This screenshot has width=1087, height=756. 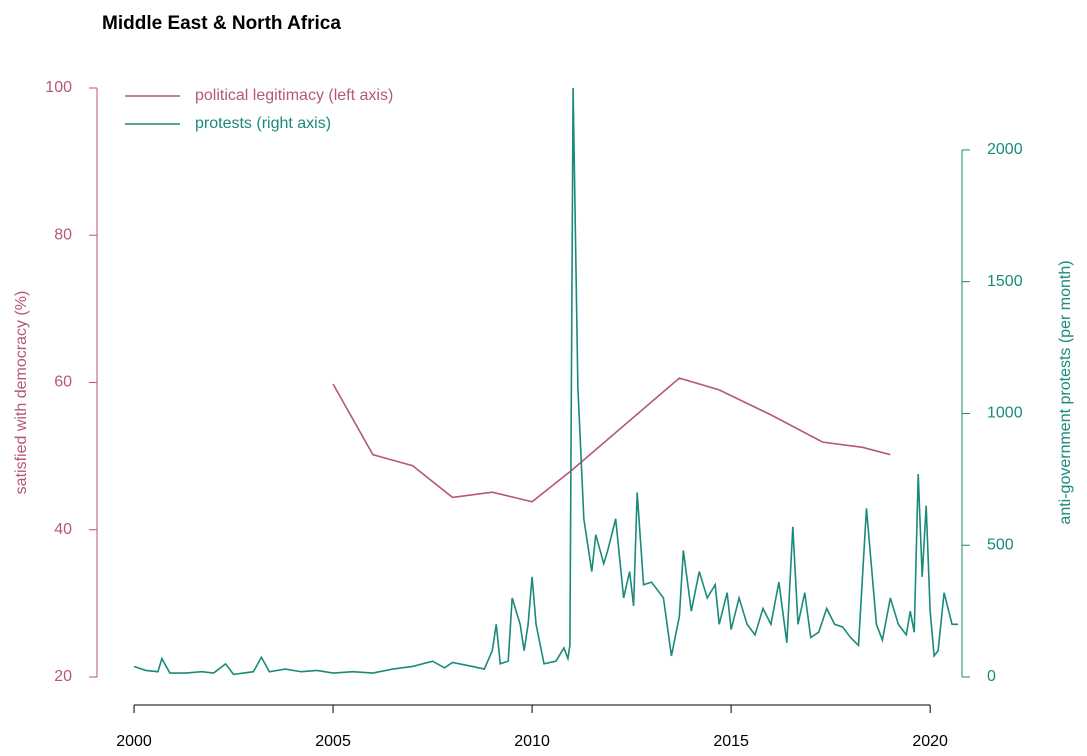 What do you see at coordinates (731, 741) in the screenshot?
I see `x-tick-label: 2015` at bounding box center [731, 741].